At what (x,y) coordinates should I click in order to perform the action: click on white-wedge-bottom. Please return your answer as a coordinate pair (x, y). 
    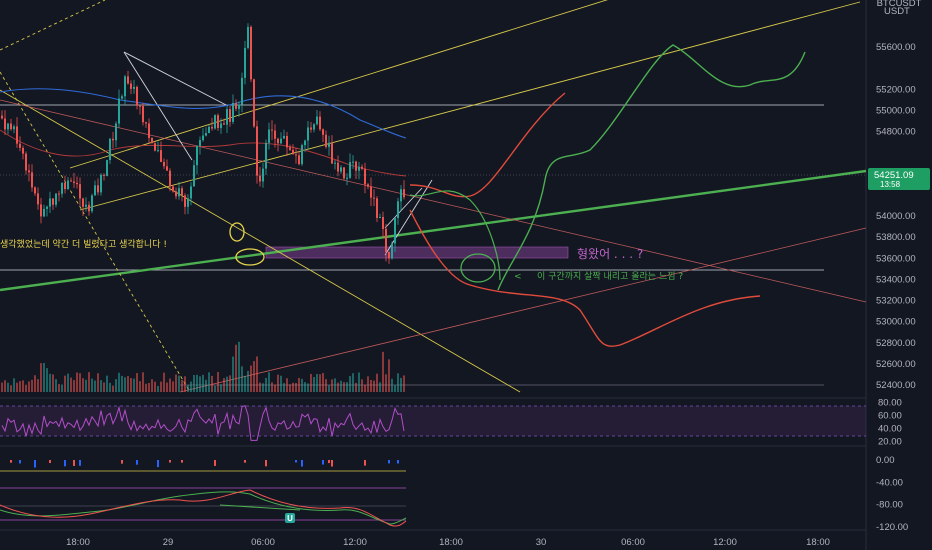
    Looking at the image, I should click on (158, 106).